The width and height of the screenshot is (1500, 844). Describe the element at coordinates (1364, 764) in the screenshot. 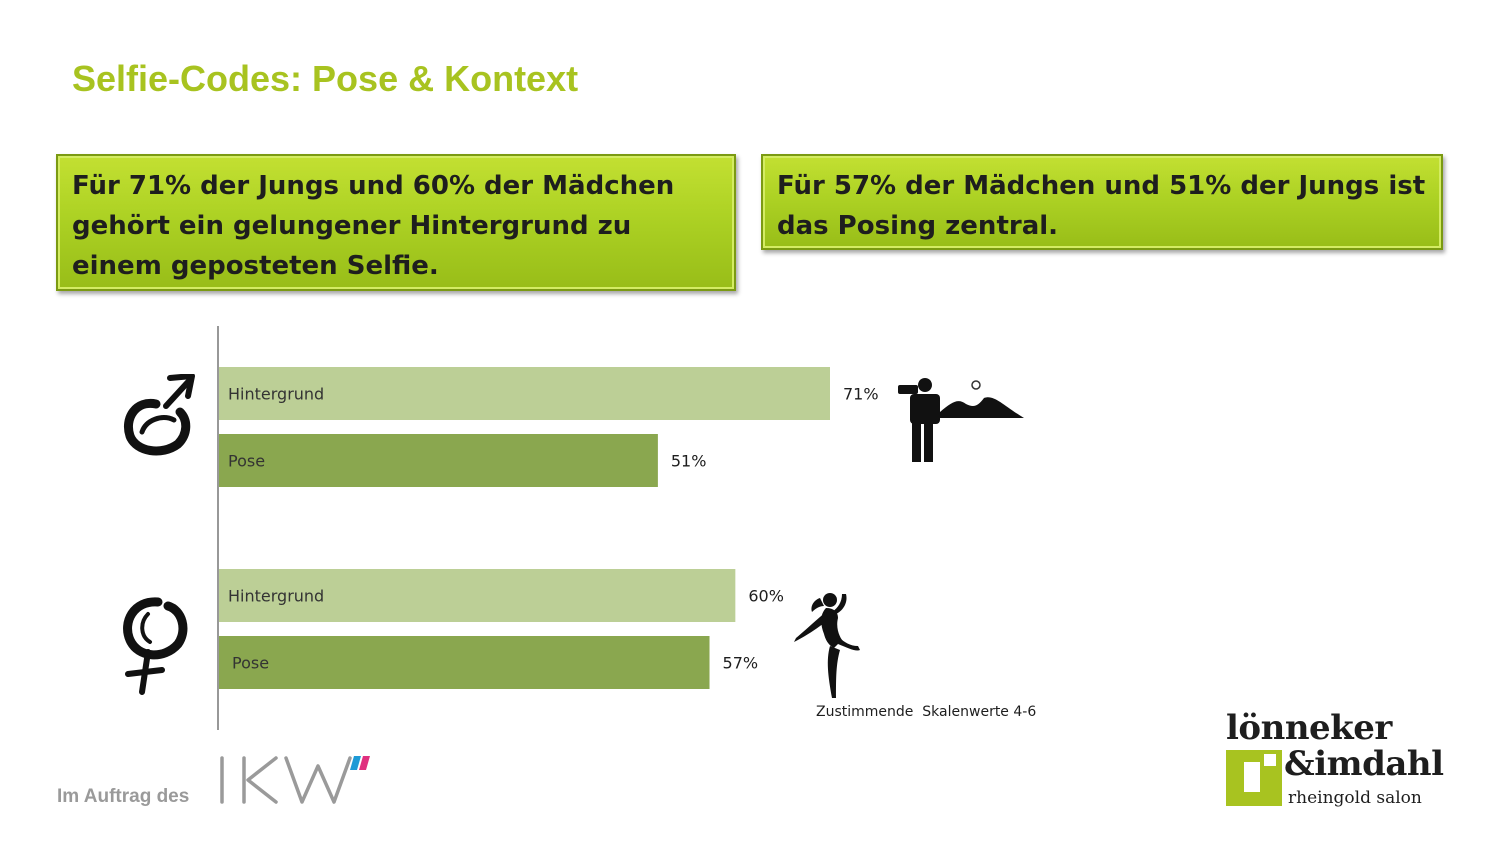

I see `logo-line-2: &imdahl` at that location.